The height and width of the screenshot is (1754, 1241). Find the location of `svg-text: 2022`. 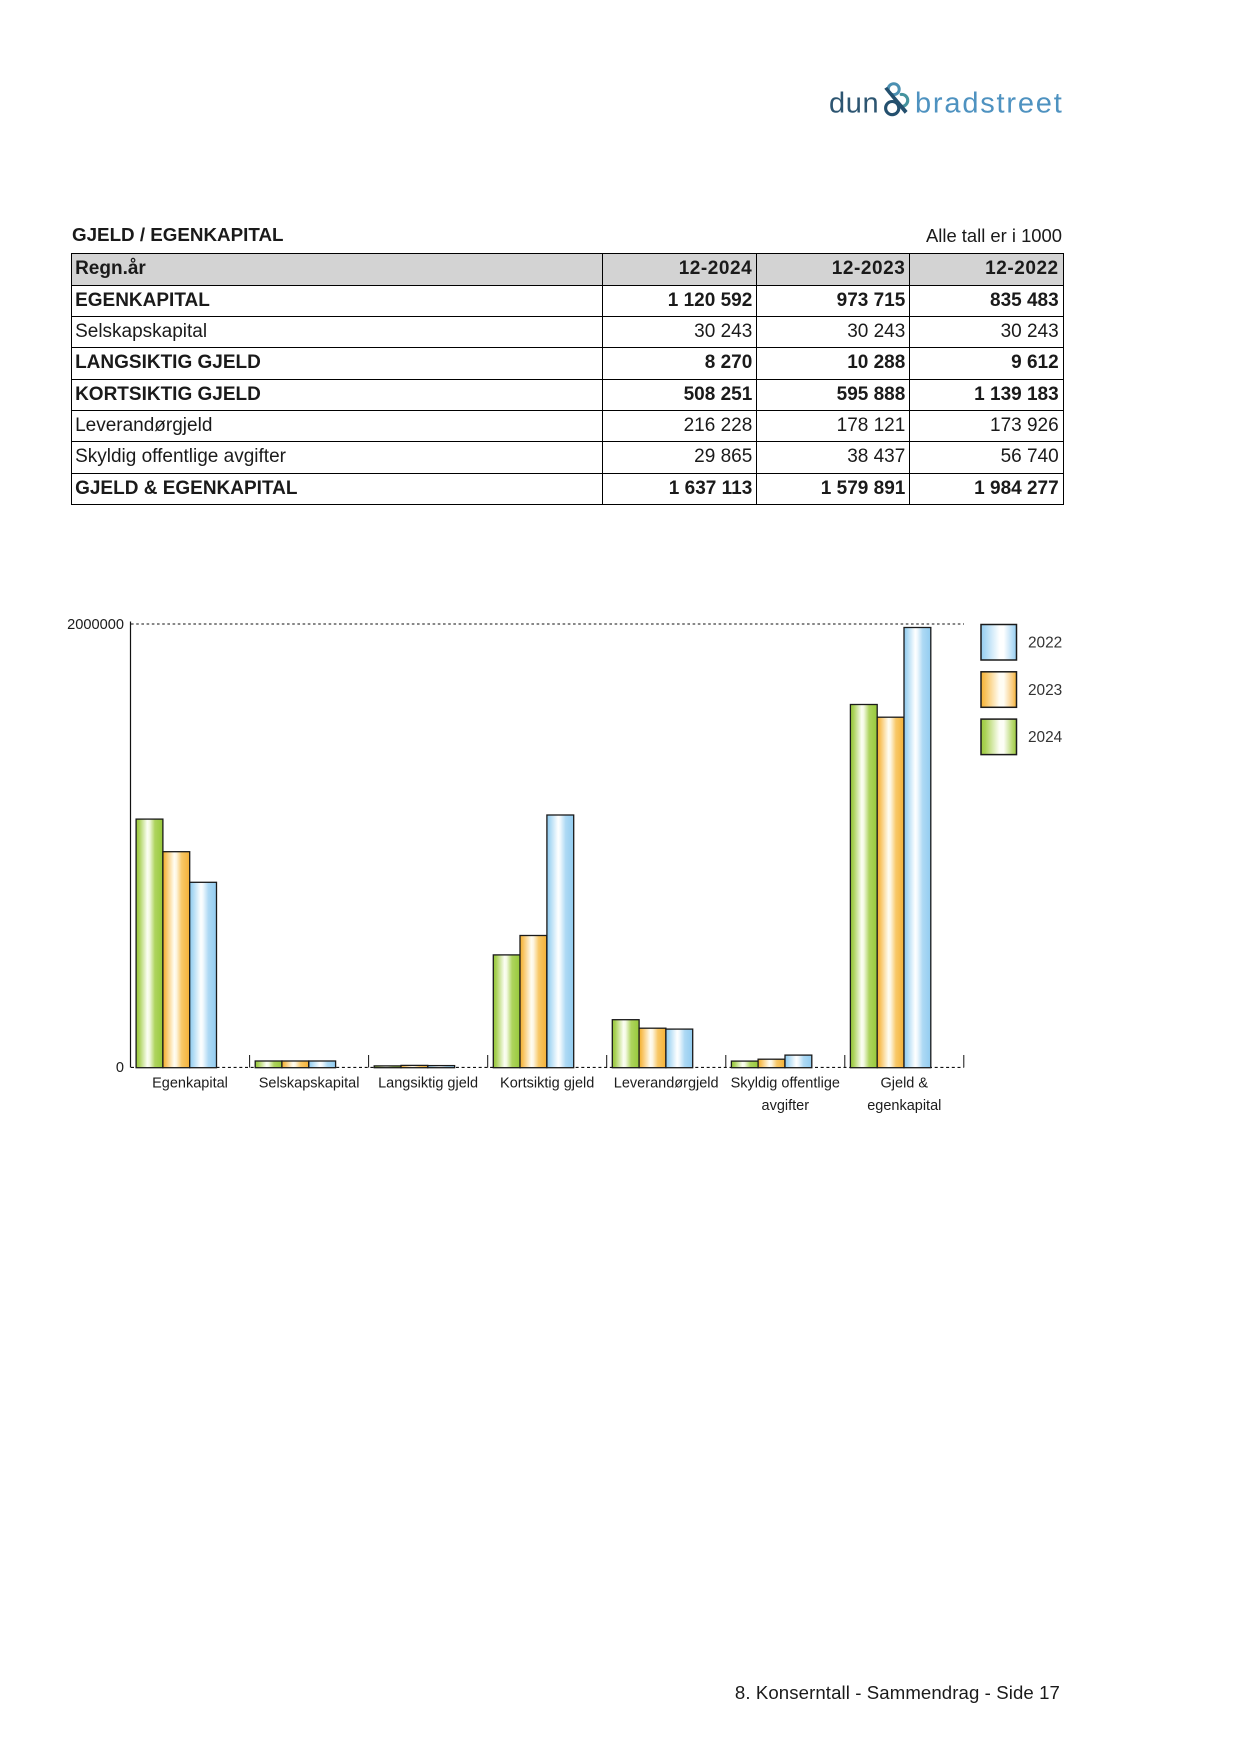

svg-text: 2022 is located at coordinates (1045, 643).